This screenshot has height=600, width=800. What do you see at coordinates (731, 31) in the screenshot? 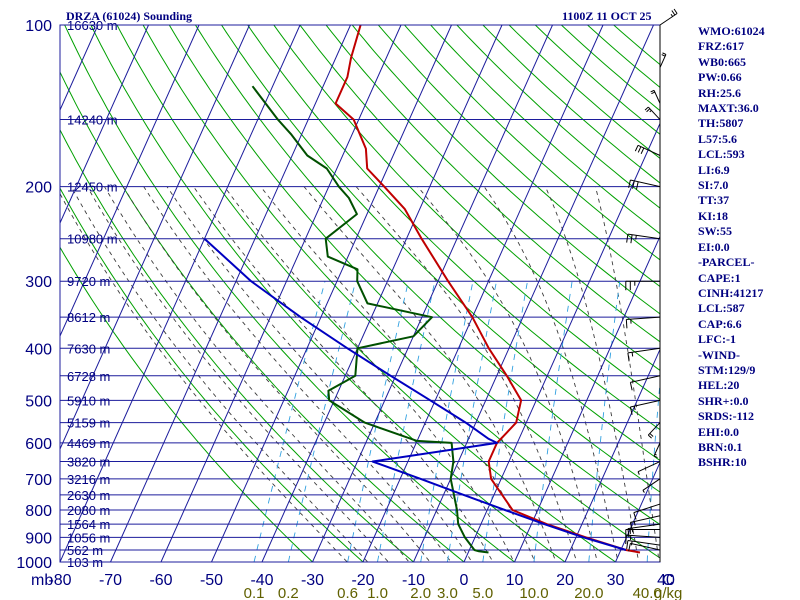
I see `index-item: WMO:61024` at bounding box center [731, 31].